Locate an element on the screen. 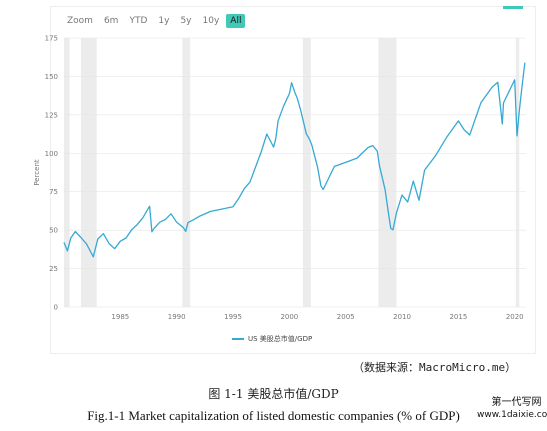 This screenshot has height=431, width=547. zoom-label: Zoom is located at coordinates (80, 21).